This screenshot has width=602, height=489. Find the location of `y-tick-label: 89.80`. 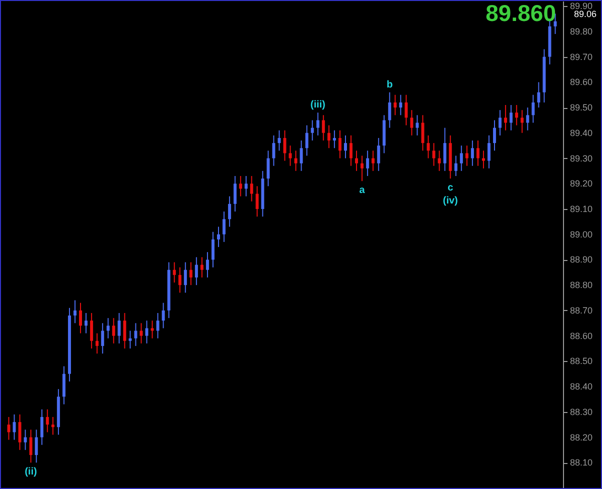

y-tick-label: 89.80 is located at coordinates (581, 31).